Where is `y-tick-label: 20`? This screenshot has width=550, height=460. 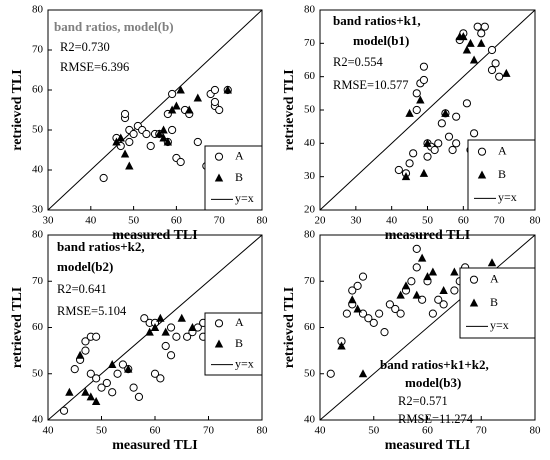
y-tick-label: 20 is located at coordinates (310, 210).